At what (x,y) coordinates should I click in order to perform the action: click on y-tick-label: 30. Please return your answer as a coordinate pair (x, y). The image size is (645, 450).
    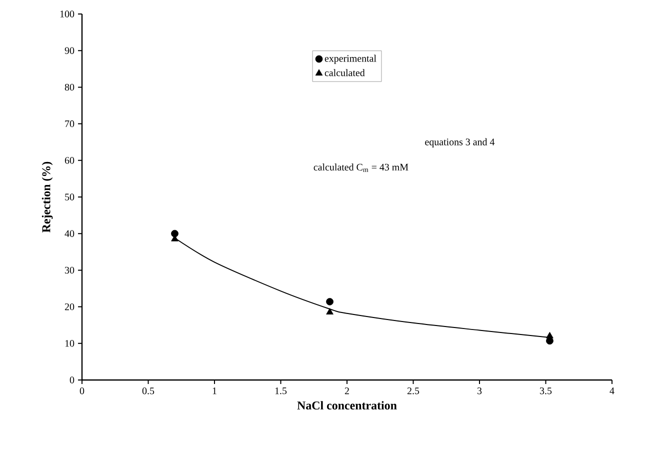
    Looking at the image, I should click on (69, 270).